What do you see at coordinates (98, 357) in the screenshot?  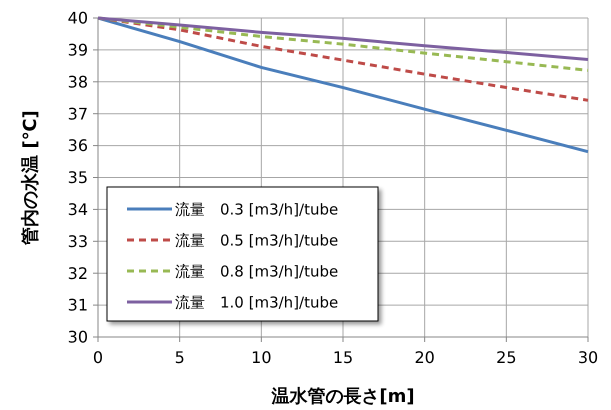 I see `x-tick-label: 0` at bounding box center [98, 357].